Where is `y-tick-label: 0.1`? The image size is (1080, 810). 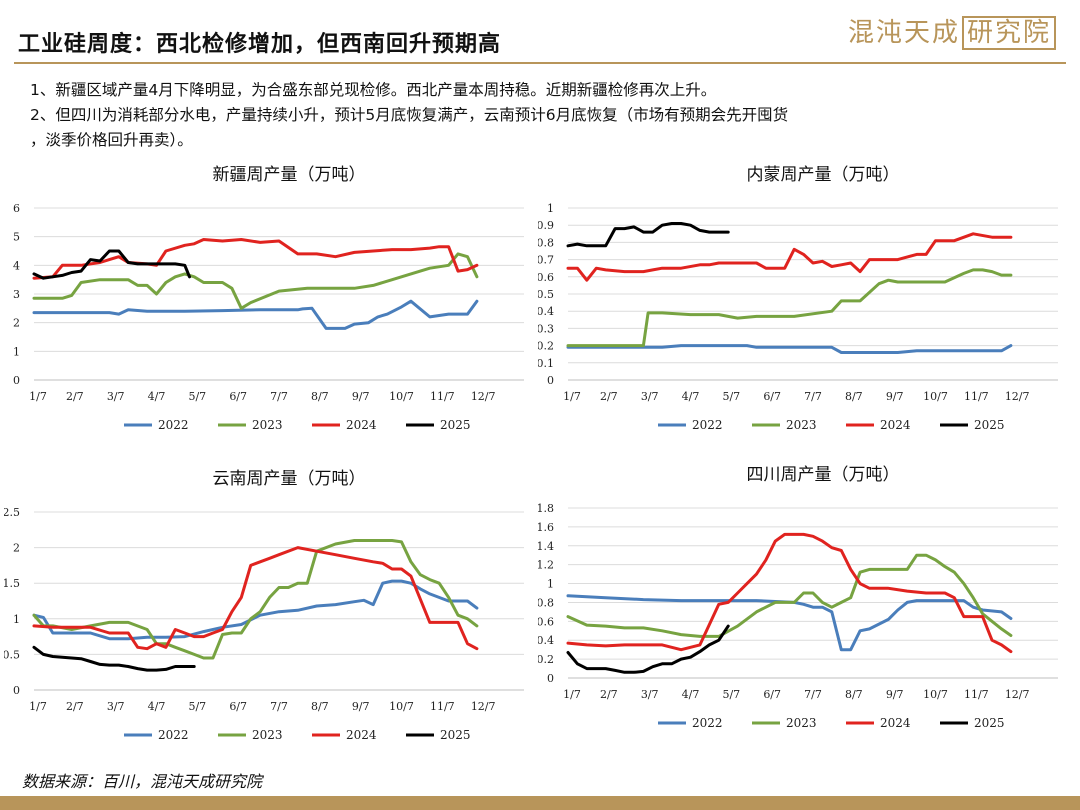
y-tick-label: 0.1 is located at coordinates (546, 363).